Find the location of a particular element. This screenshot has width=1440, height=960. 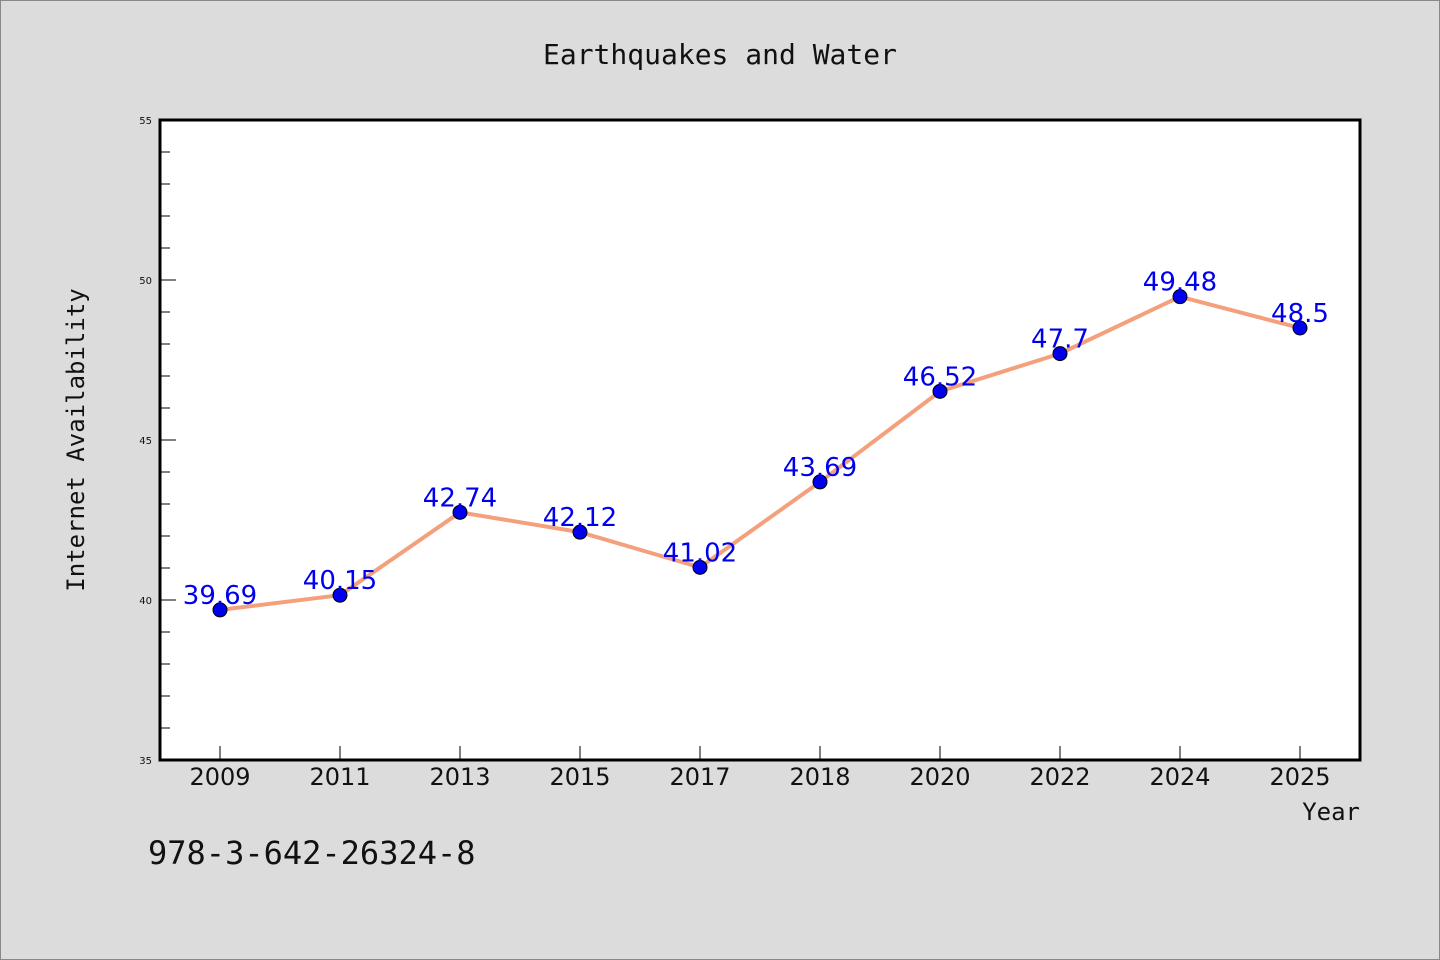

data-label: 41.02 is located at coordinates (700, 553).